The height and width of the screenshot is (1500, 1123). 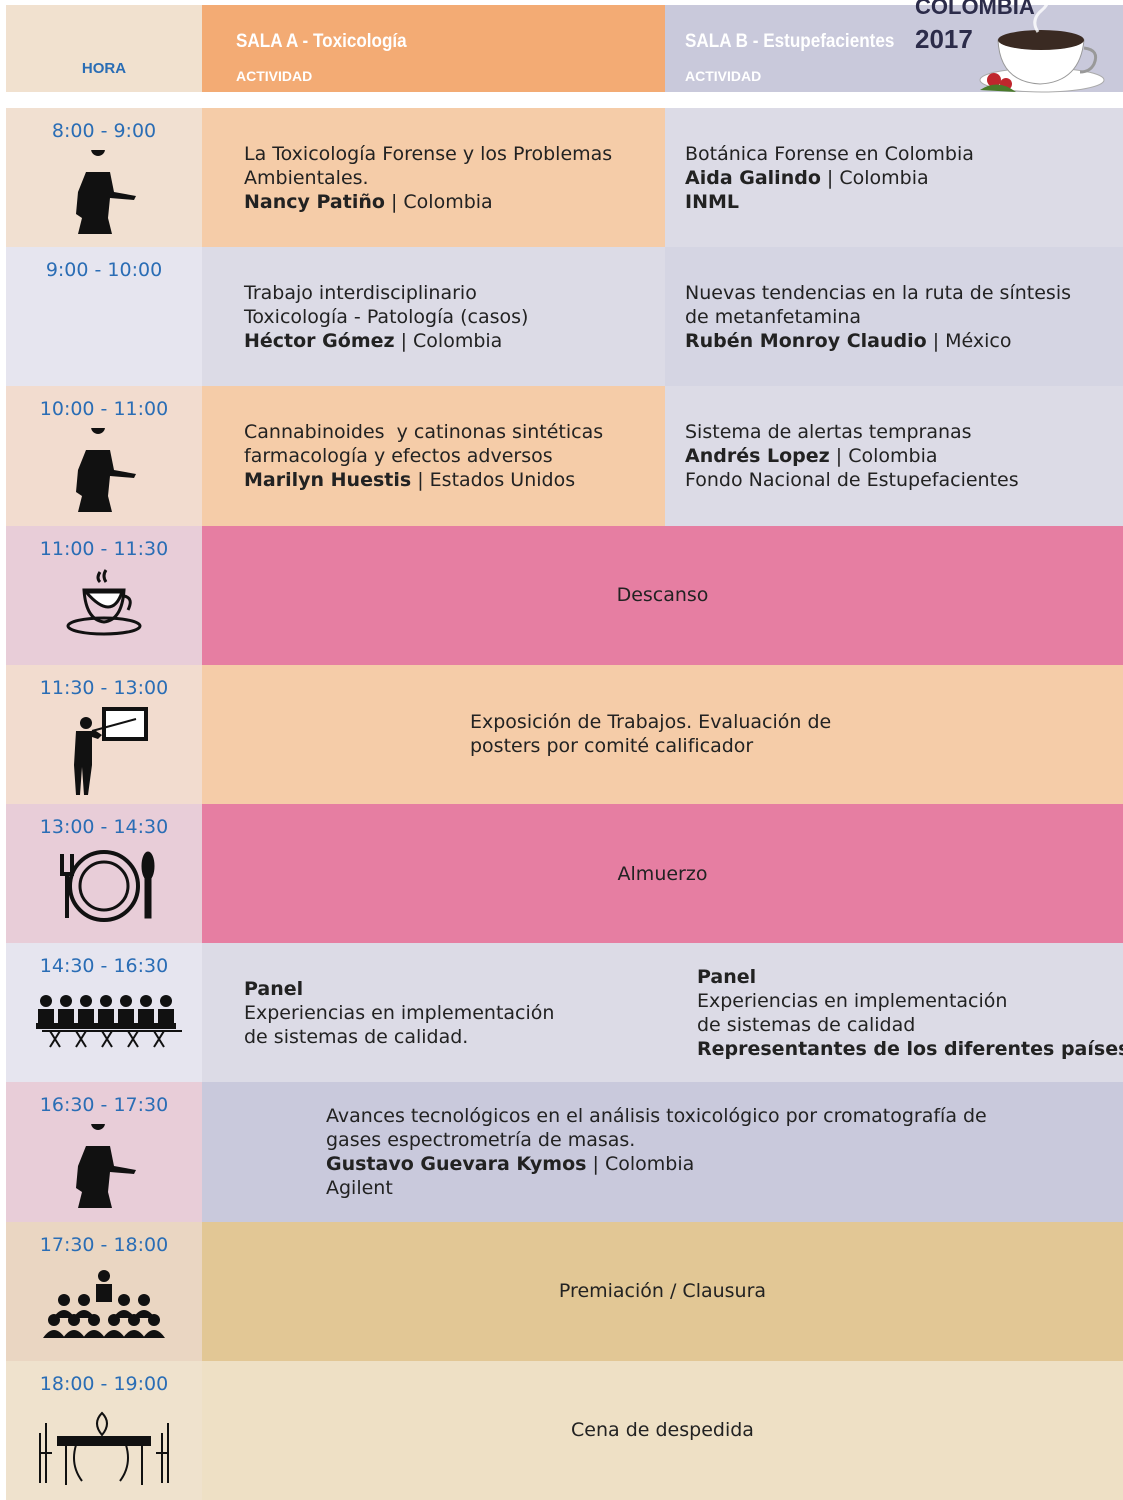 I want to click on speaker-name: Nancy Patiño, so click(x=314, y=201).